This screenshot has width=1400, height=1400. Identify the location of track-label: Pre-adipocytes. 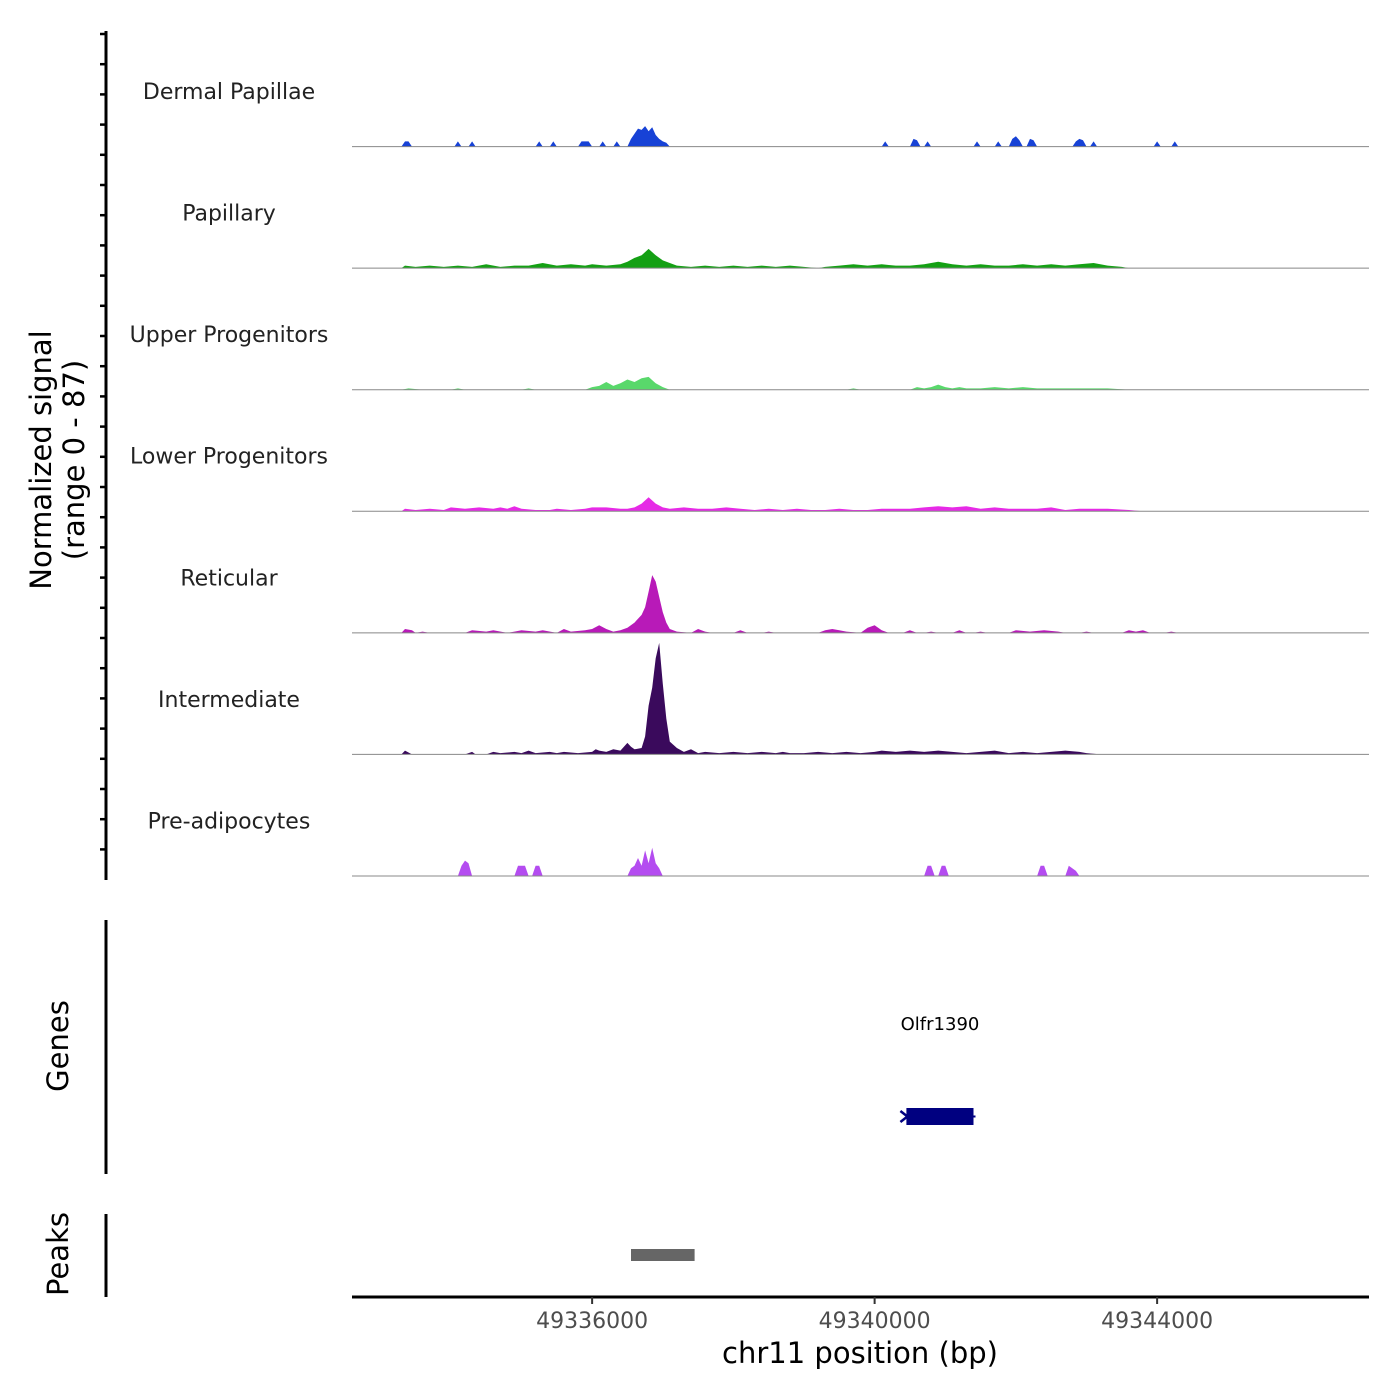
(229, 821).